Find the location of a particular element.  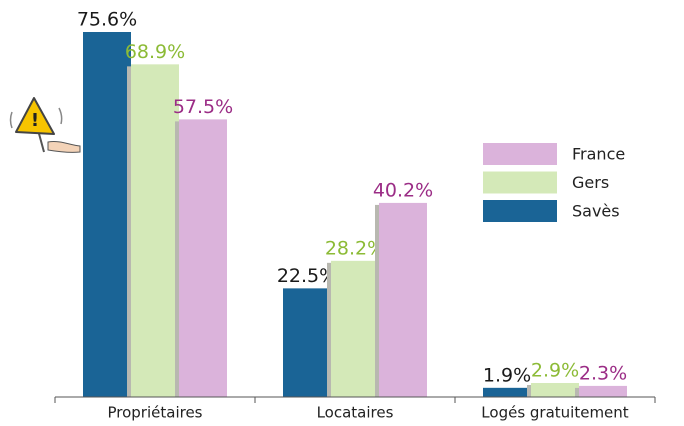

value-label: 2.9% is located at coordinates (555, 370).